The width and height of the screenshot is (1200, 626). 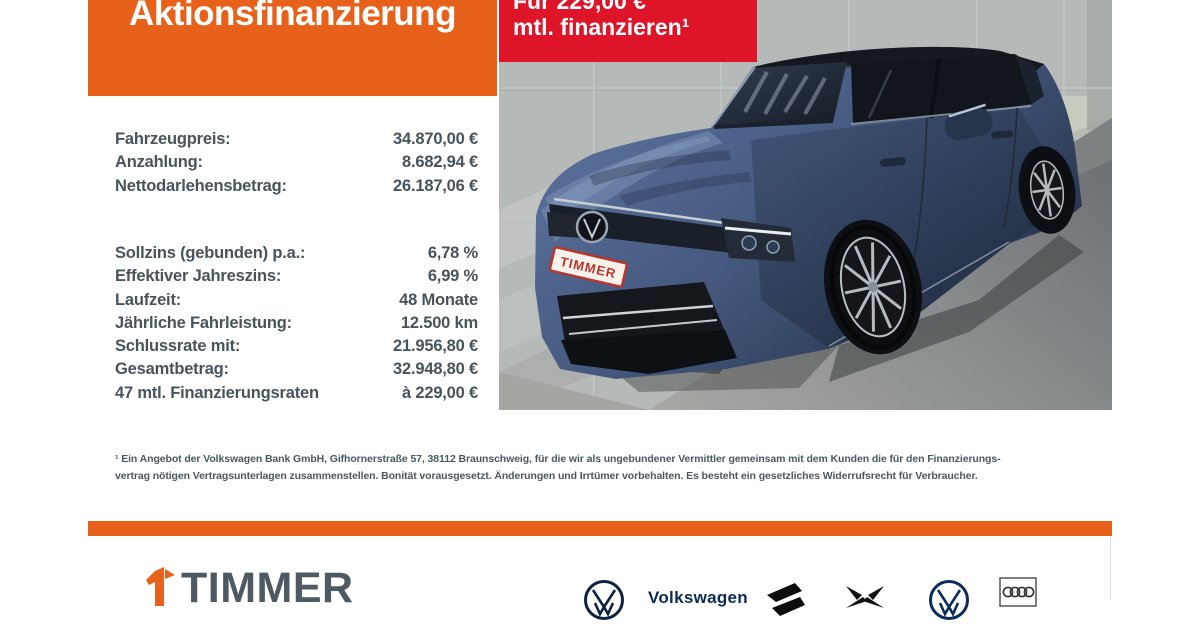 What do you see at coordinates (452, 276) in the screenshot?
I see `row-value: 6,99 %` at bounding box center [452, 276].